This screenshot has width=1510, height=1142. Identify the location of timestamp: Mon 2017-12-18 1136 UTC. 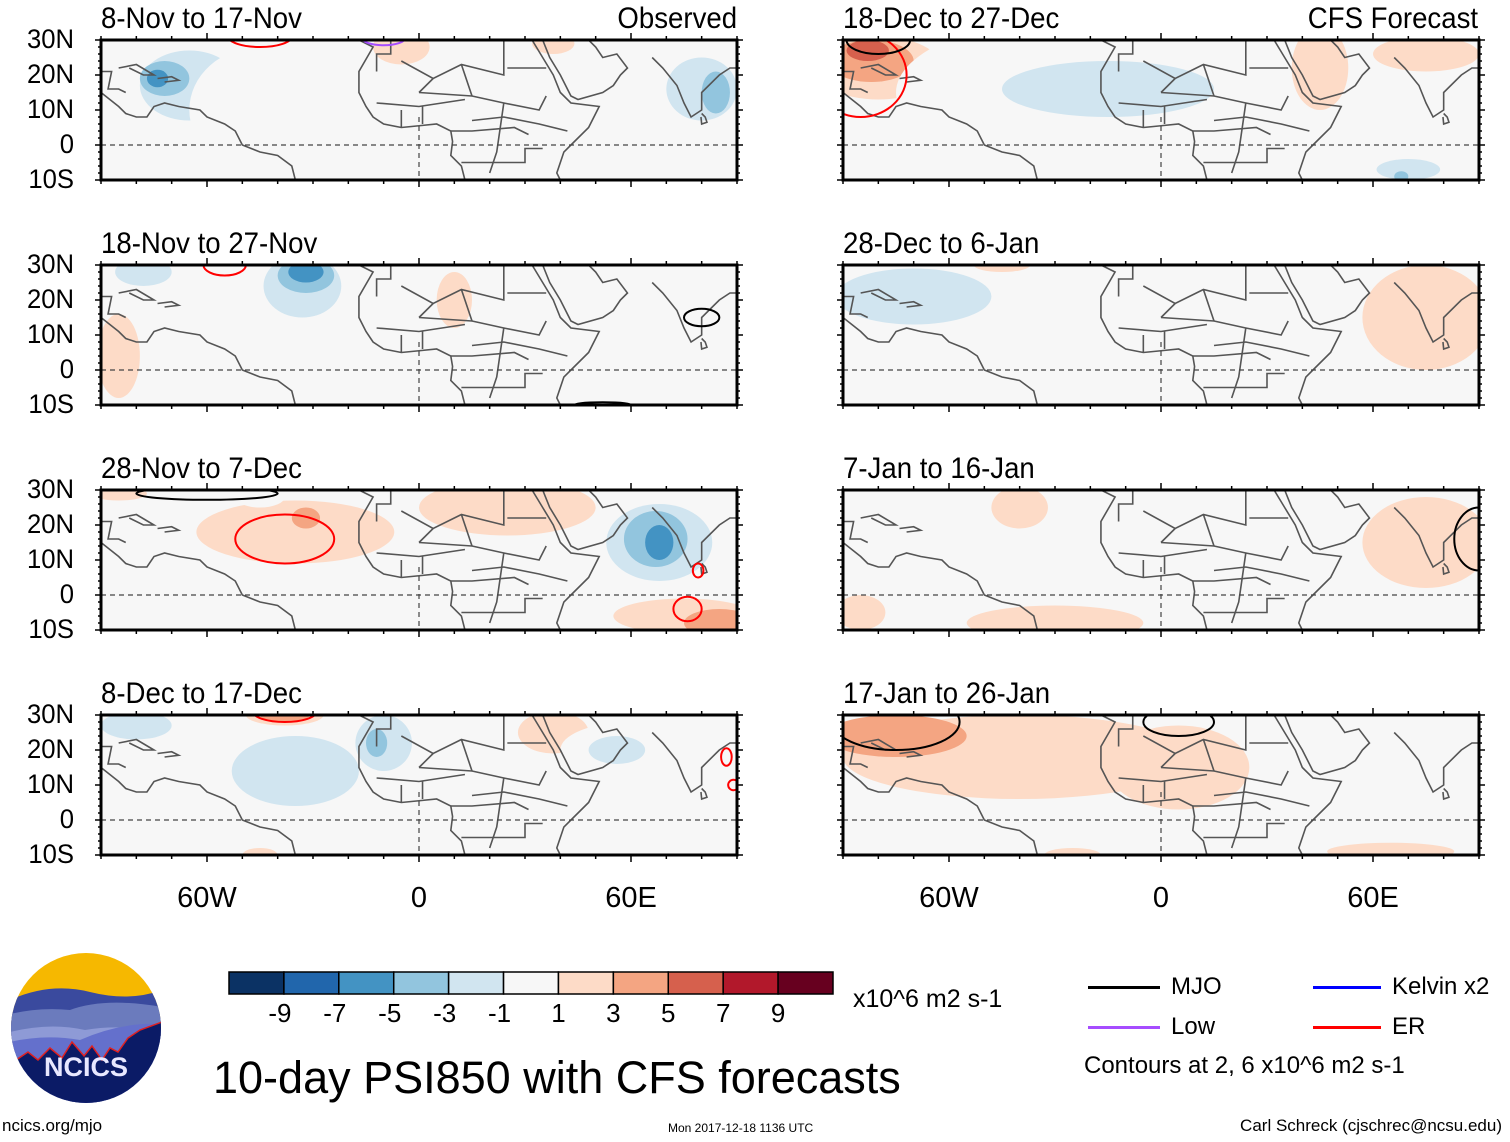
(741, 1128).